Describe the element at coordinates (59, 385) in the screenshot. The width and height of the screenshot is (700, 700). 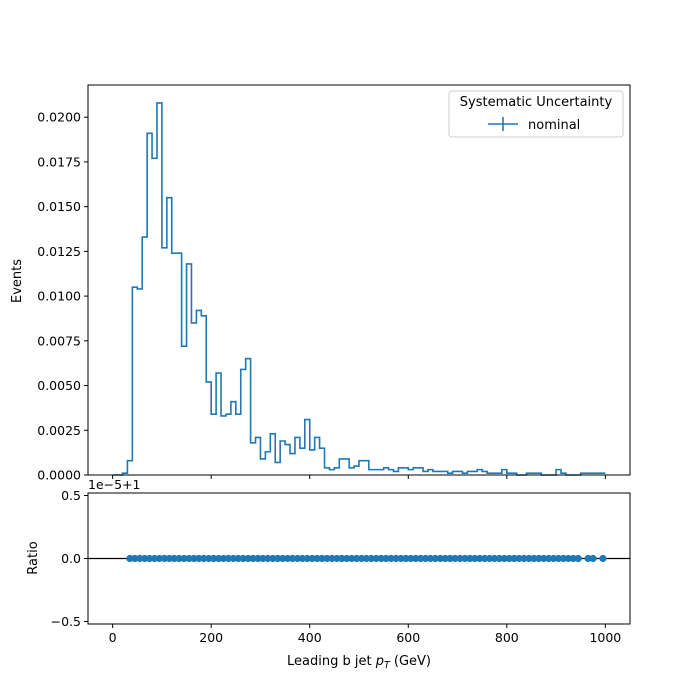
I see `histogram-y-tick-label: 0.0050` at that location.